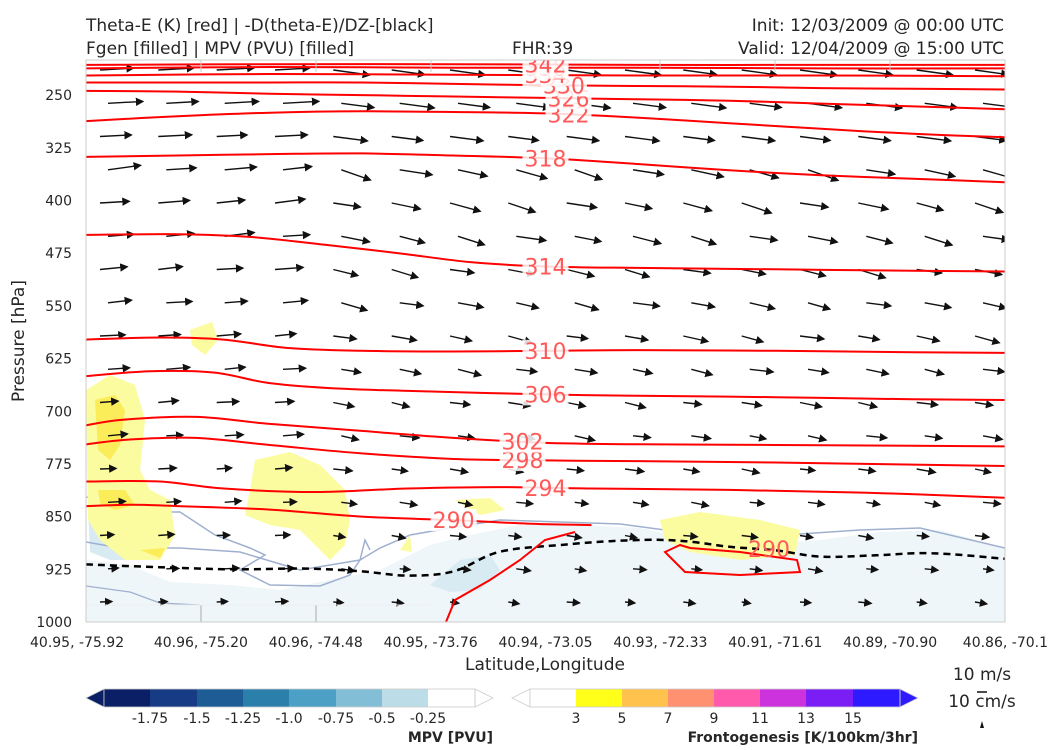 The width and height of the screenshot is (1050, 750). What do you see at coordinates (95, 698) in the screenshot?
I see `mpv-colorbar-low-extend` at bounding box center [95, 698].